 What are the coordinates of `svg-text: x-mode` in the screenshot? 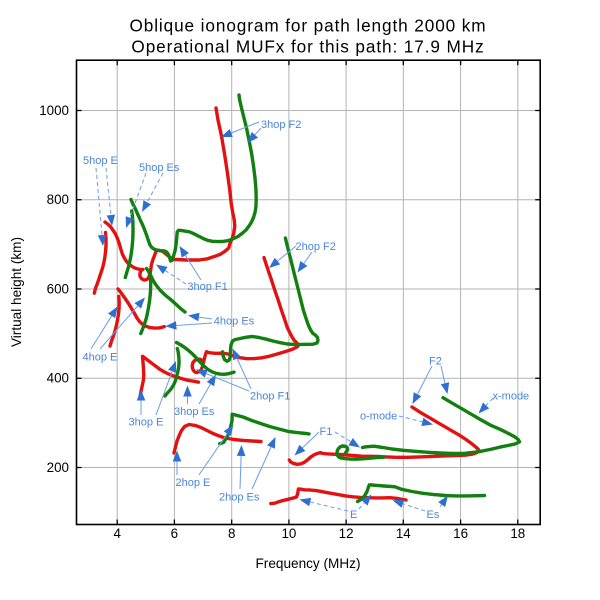 It's located at (511, 397).